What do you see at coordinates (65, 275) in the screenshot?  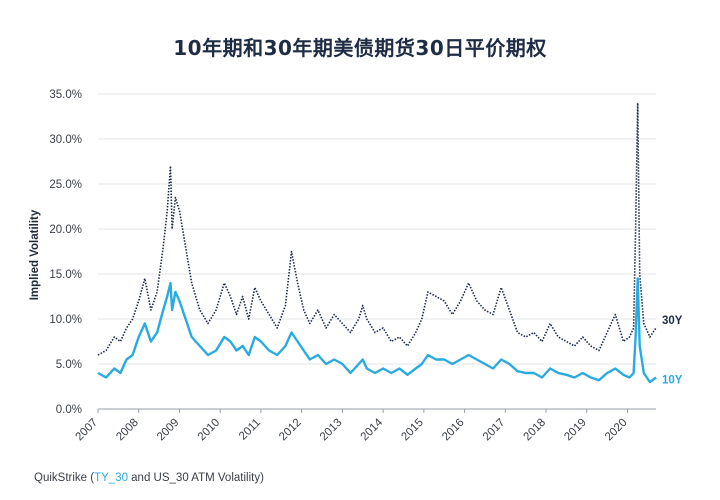 I see `y-tick-label: 15.0%` at bounding box center [65, 275].